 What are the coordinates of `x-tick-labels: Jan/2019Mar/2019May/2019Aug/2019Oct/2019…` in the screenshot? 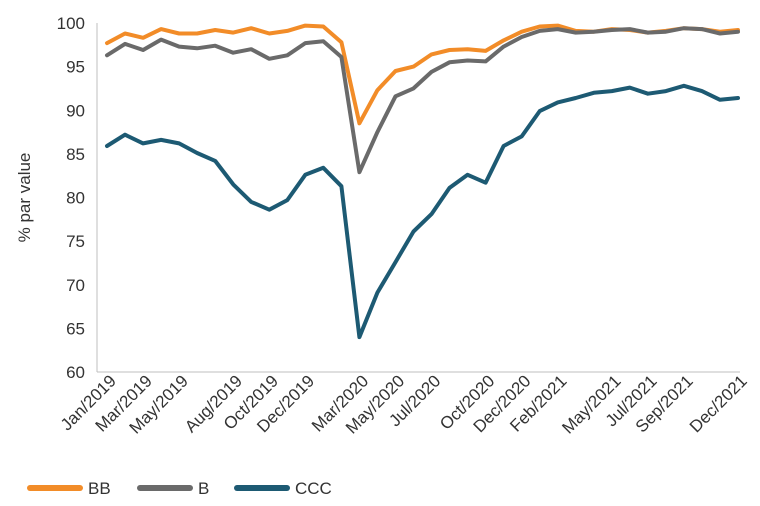 It's located at (404, 404).